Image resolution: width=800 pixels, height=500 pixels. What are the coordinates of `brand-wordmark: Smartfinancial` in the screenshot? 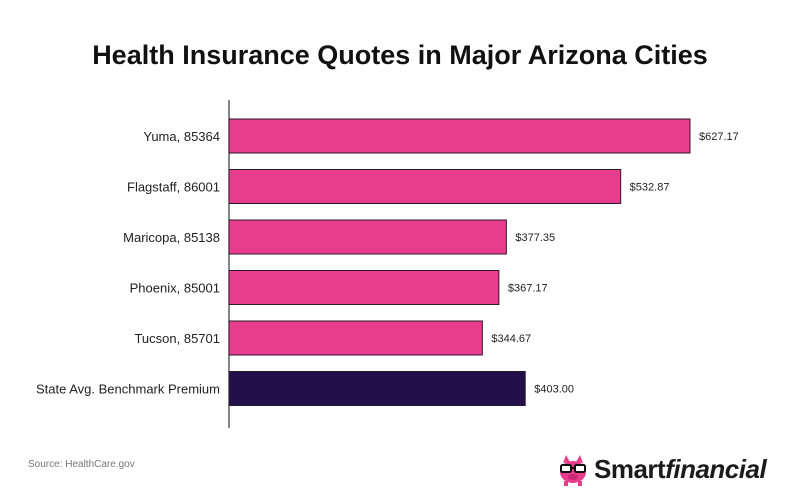 It's located at (680, 469).